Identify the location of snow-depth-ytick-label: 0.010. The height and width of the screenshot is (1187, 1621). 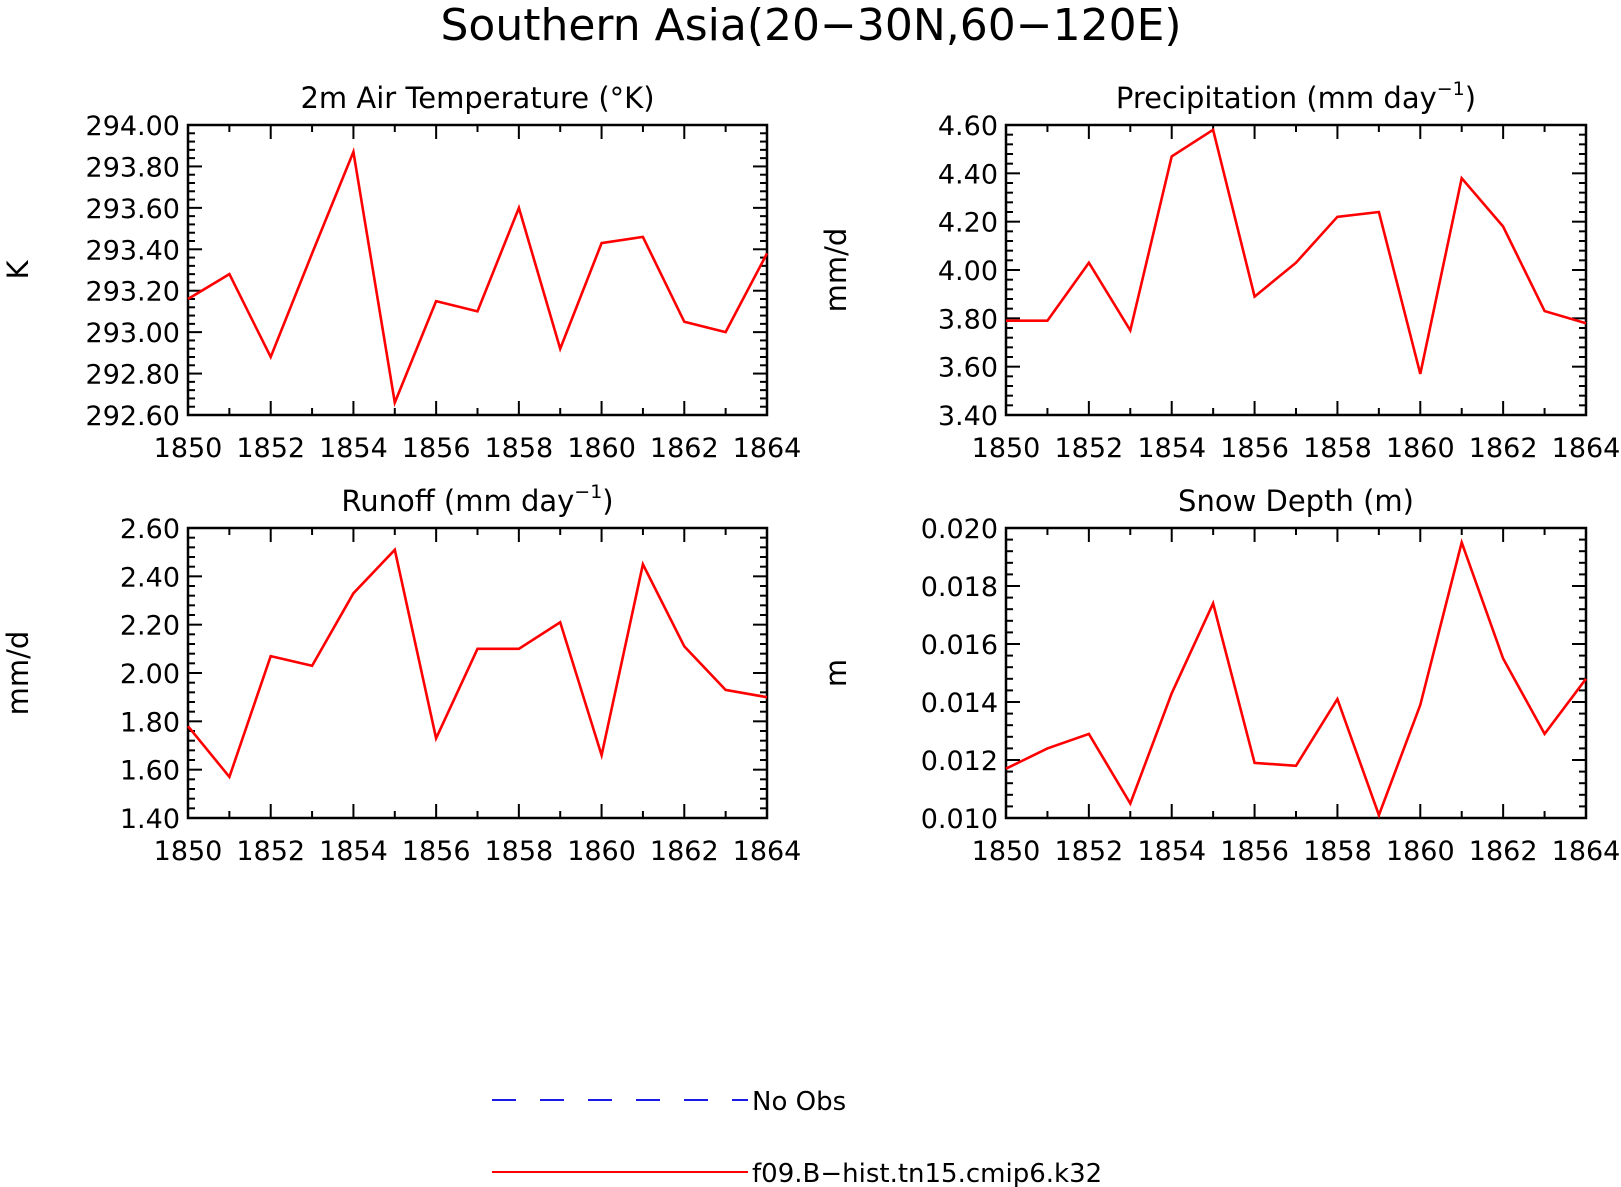
(959, 819).